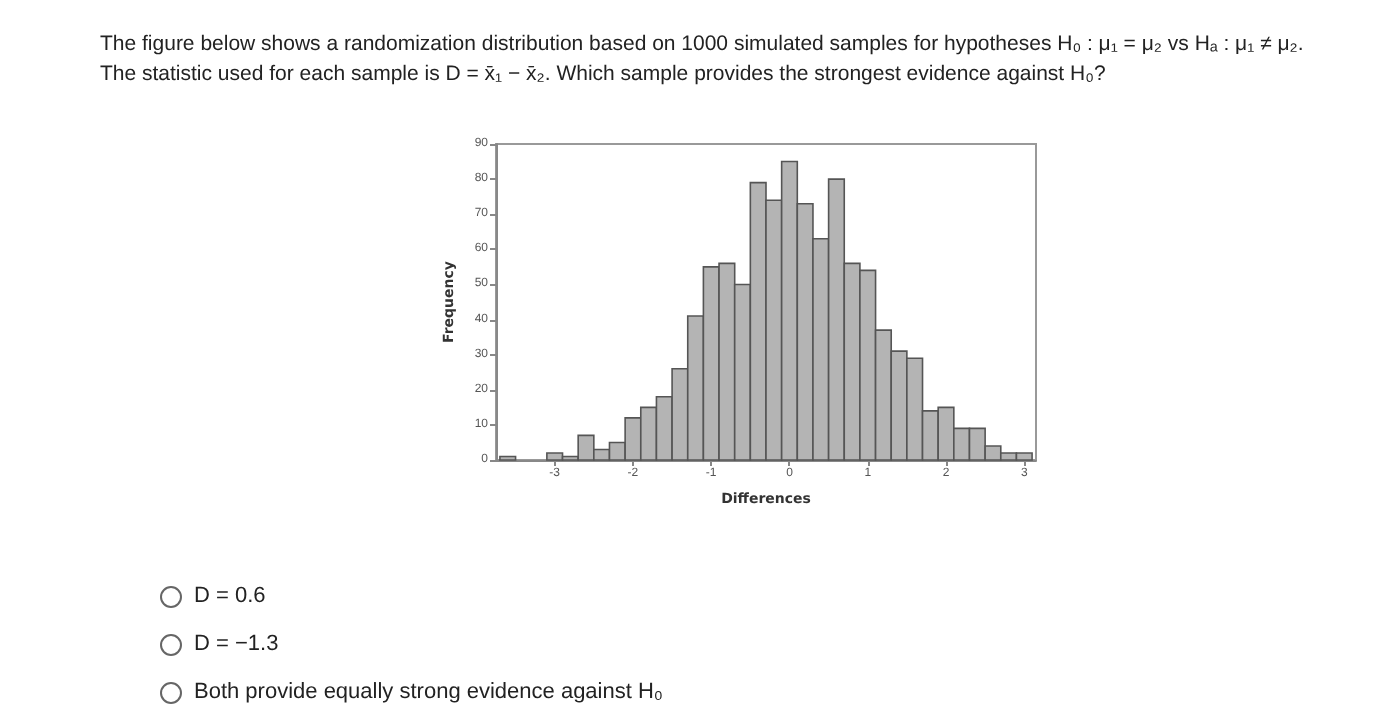  Describe the element at coordinates (428, 692) in the screenshot. I see `text: Both provide equally strong evidence against H₀` at that location.